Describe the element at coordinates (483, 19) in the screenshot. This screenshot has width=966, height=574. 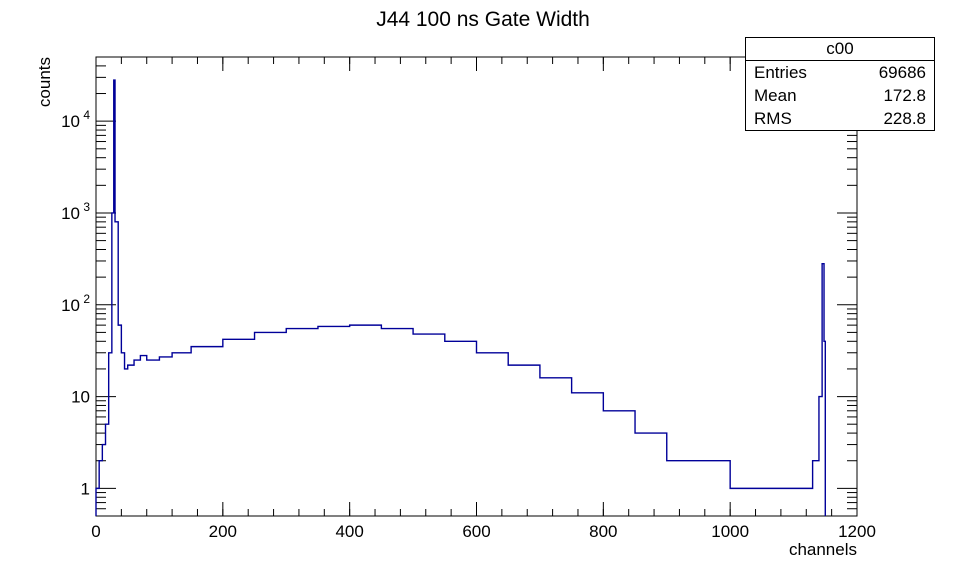
I see `chart-title: J44 100 ns Gate Width` at that location.